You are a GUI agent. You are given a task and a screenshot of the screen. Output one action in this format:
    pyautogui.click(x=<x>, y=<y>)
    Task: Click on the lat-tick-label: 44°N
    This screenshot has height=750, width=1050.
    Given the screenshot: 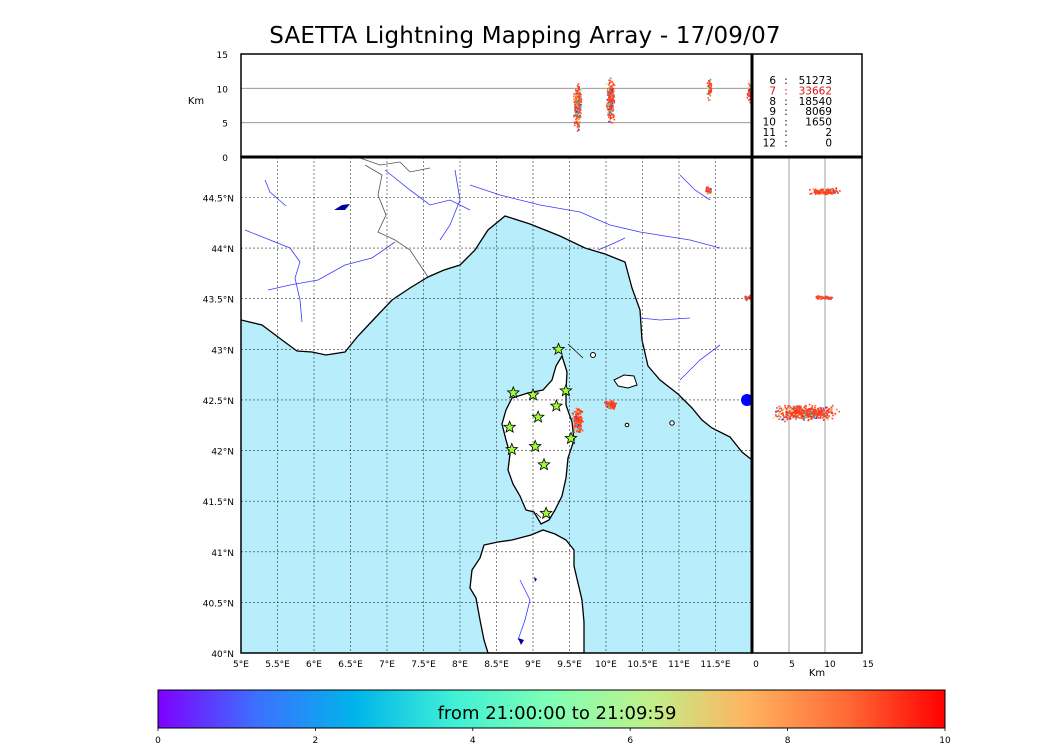 What is the action you would take?
    pyautogui.click(x=222, y=250)
    